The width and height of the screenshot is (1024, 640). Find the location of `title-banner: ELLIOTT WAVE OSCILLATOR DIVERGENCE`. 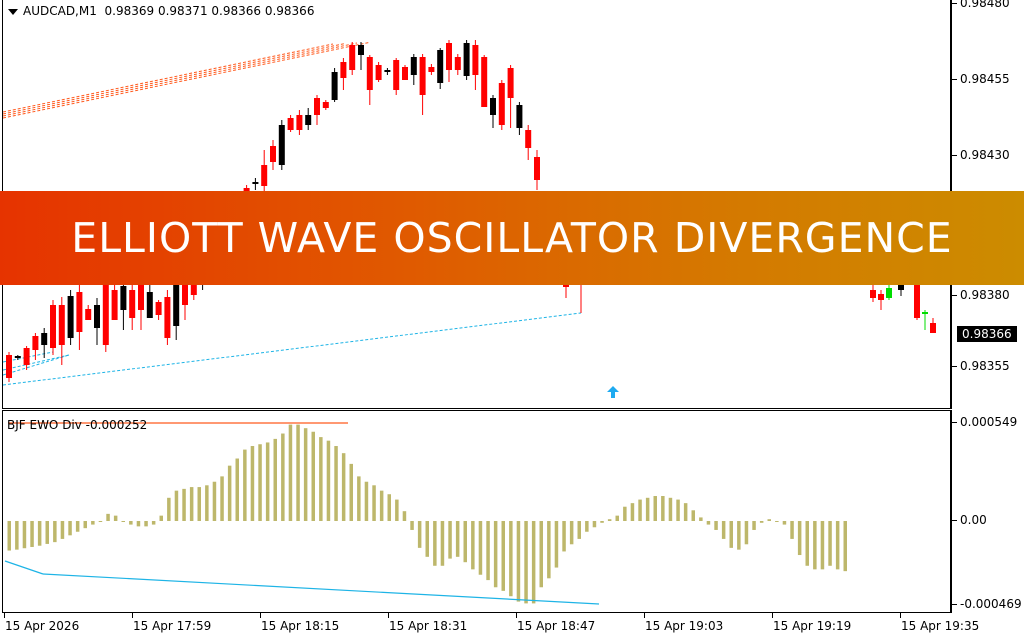

title-banner: ELLIOTT WAVE OSCILLATOR DIVERGENCE is located at coordinates (512, 238).